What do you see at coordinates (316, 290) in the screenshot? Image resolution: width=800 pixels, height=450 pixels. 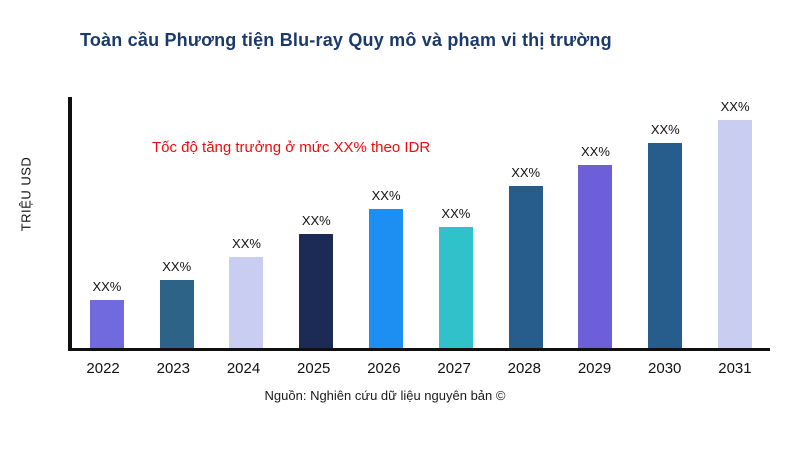 I see `bar-2025` at bounding box center [316, 290].